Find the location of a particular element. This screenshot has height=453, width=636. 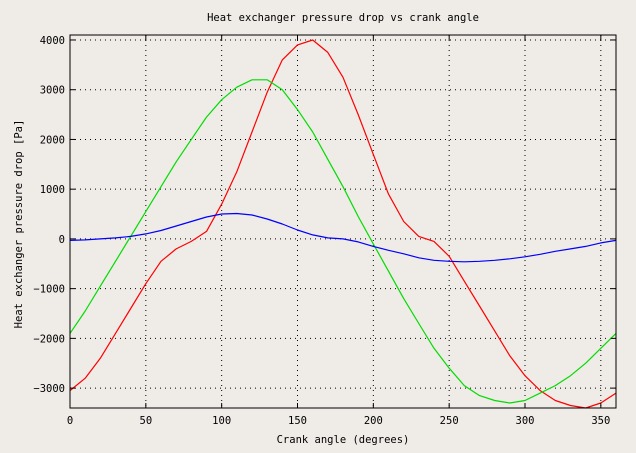

x-tick-label: 100 is located at coordinates (221, 421).